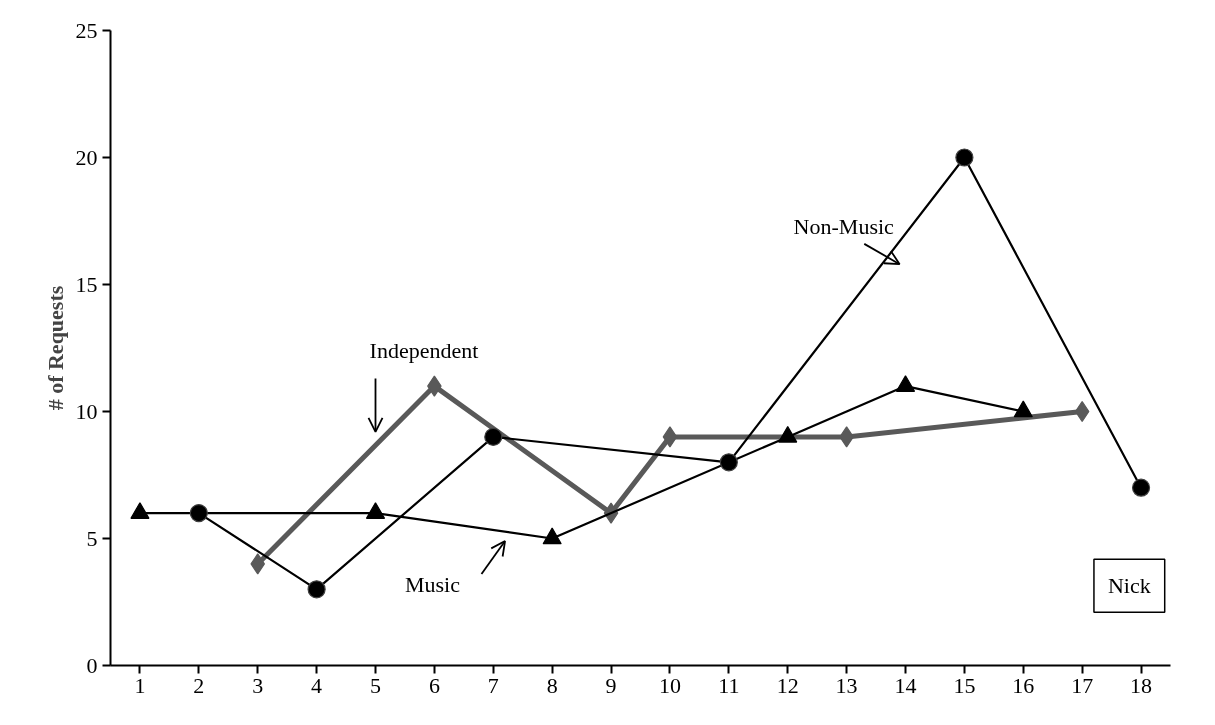 This screenshot has height=725, width=1215. Describe the element at coordinates (905, 685) in the screenshot. I see `x-tick-label: 14` at that location.